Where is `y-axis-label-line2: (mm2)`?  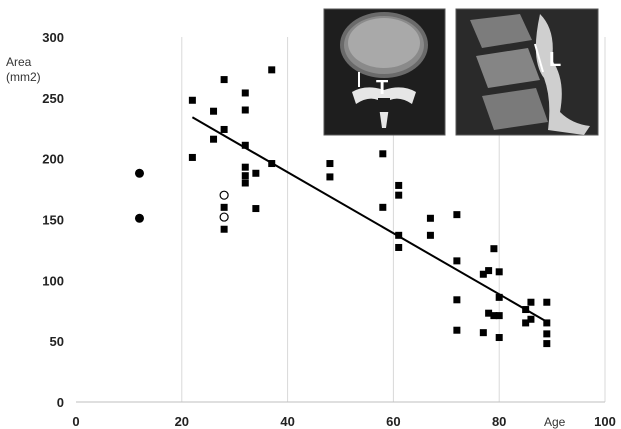 y-axis-label-line2: (mm2) is located at coordinates (23, 77).